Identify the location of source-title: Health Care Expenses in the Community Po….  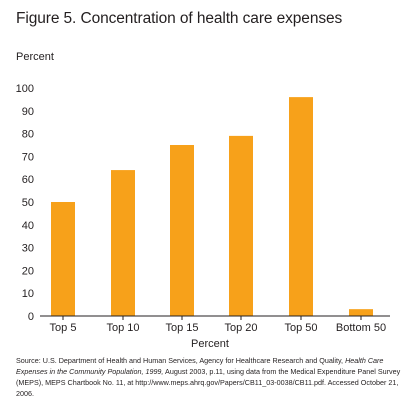
(200, 366).